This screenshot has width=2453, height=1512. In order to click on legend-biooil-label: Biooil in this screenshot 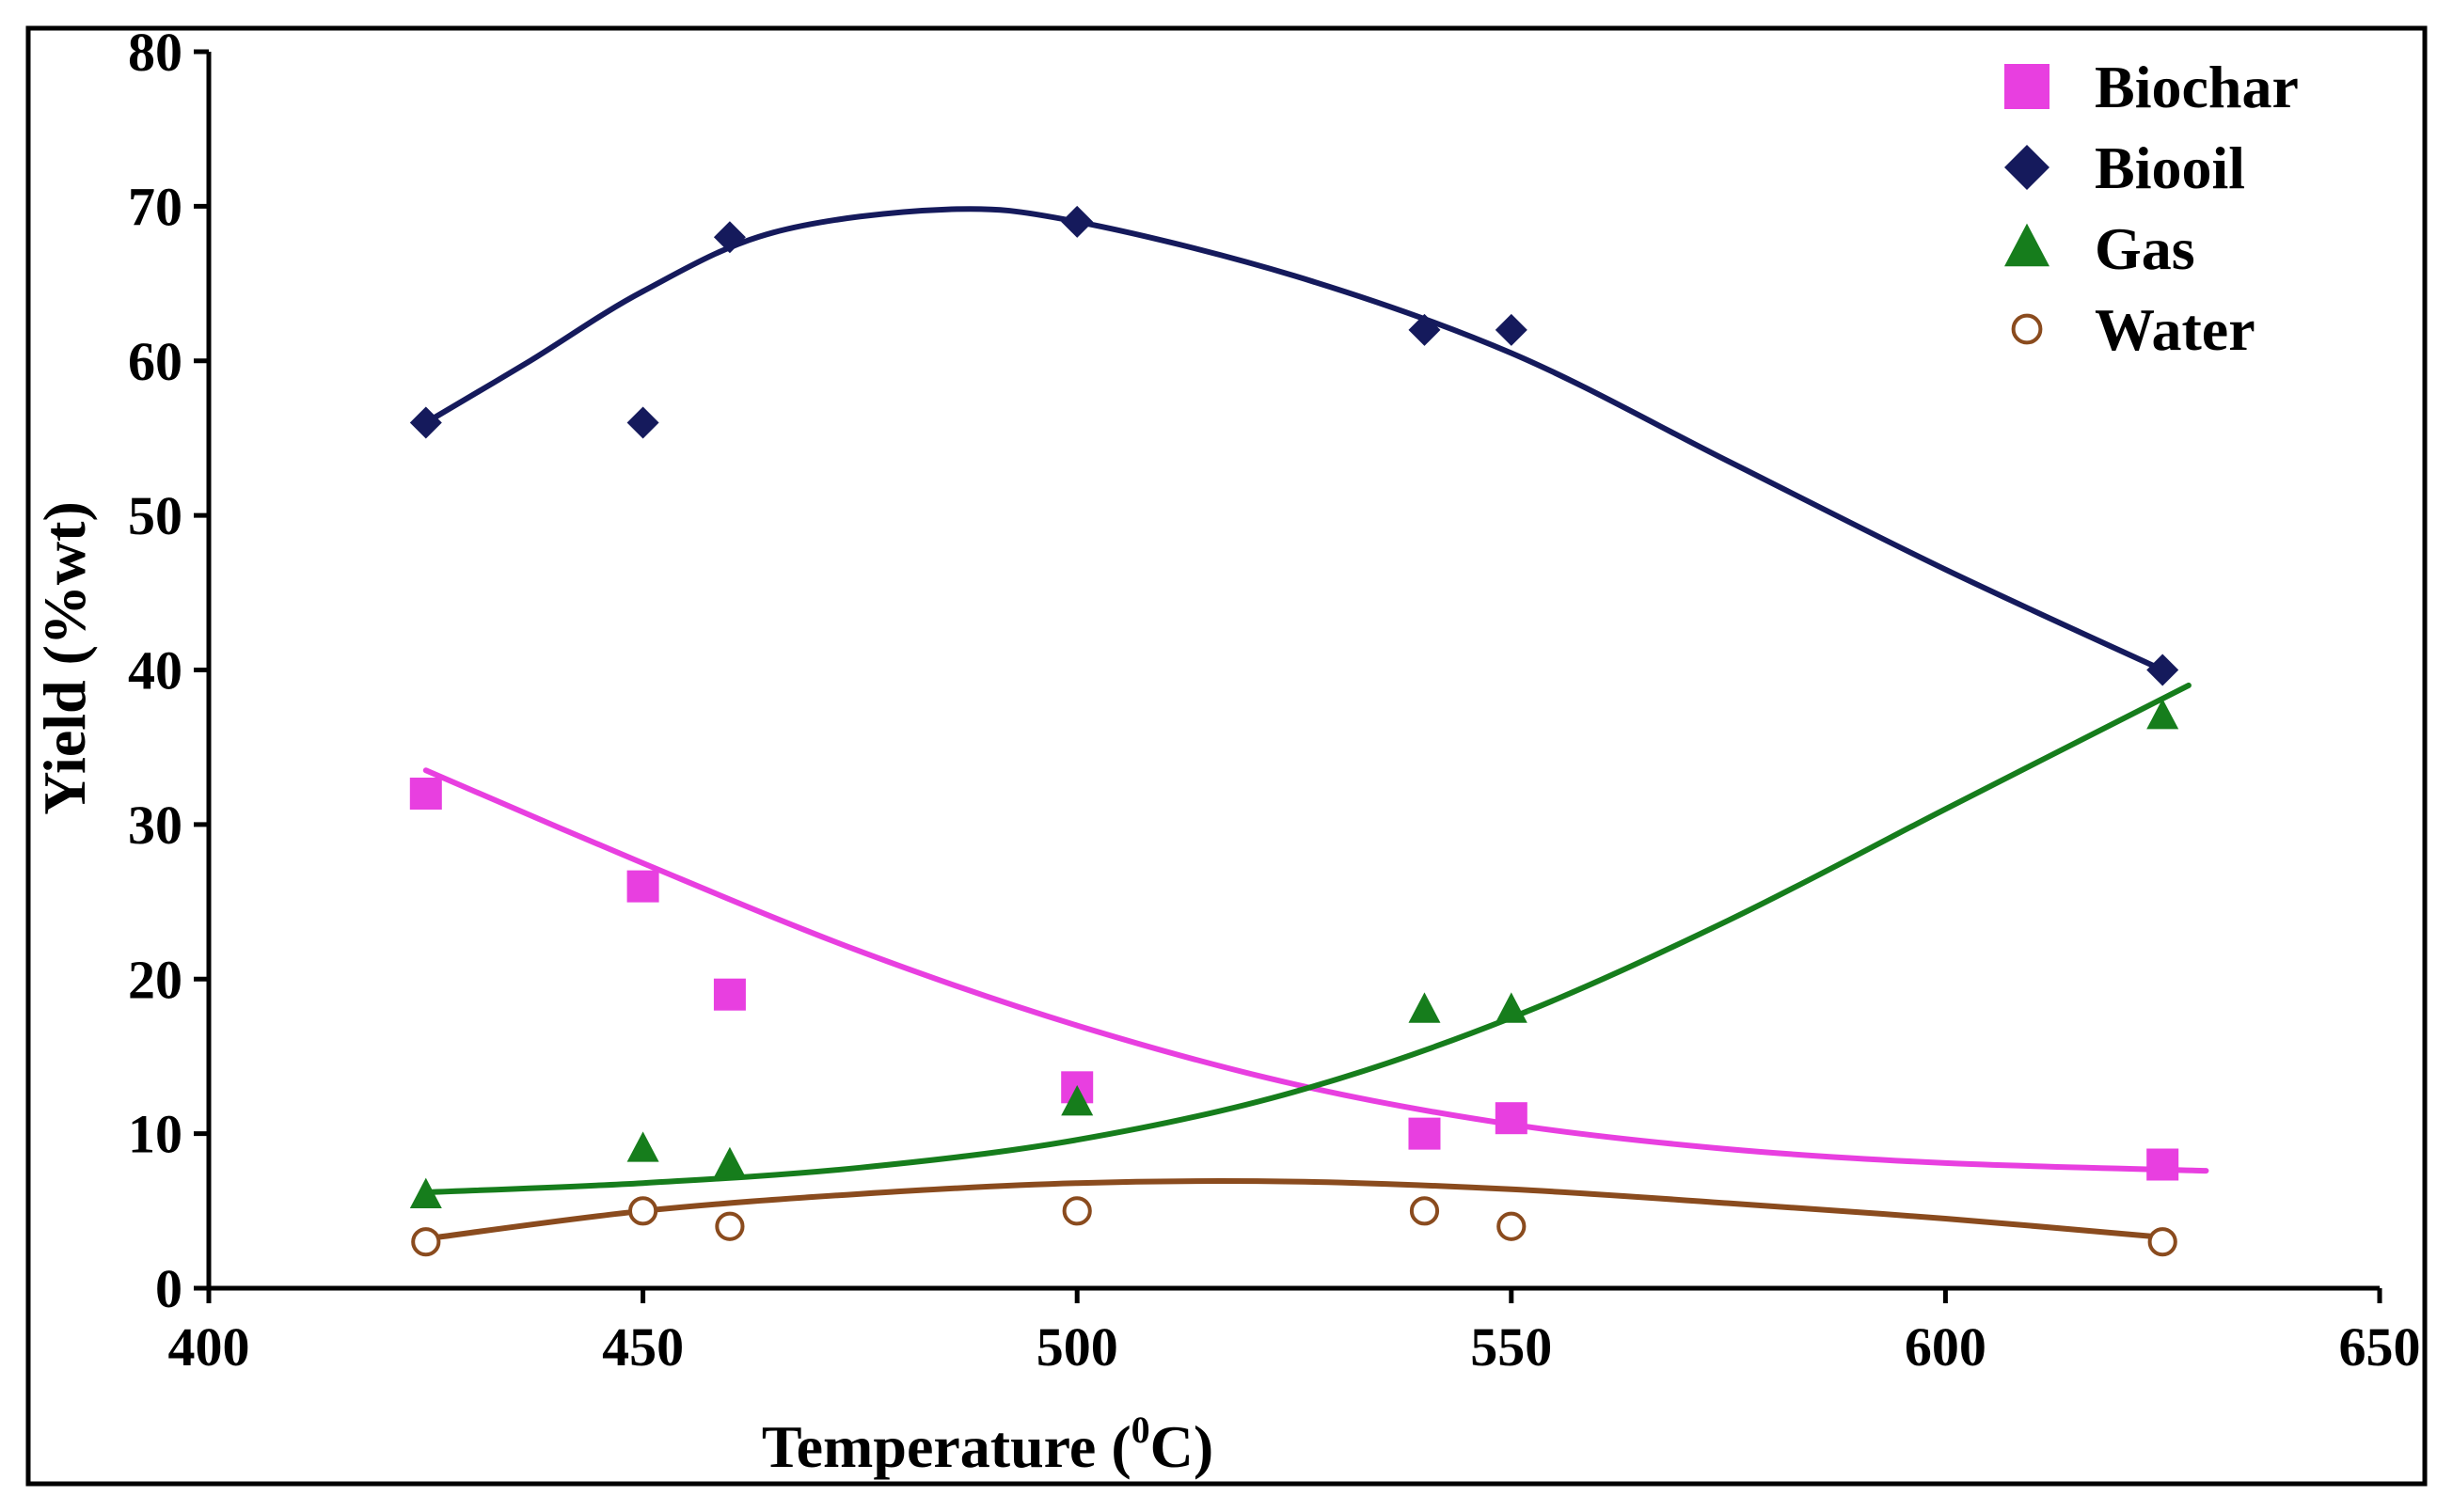, I will do `click(2170, 167)`.